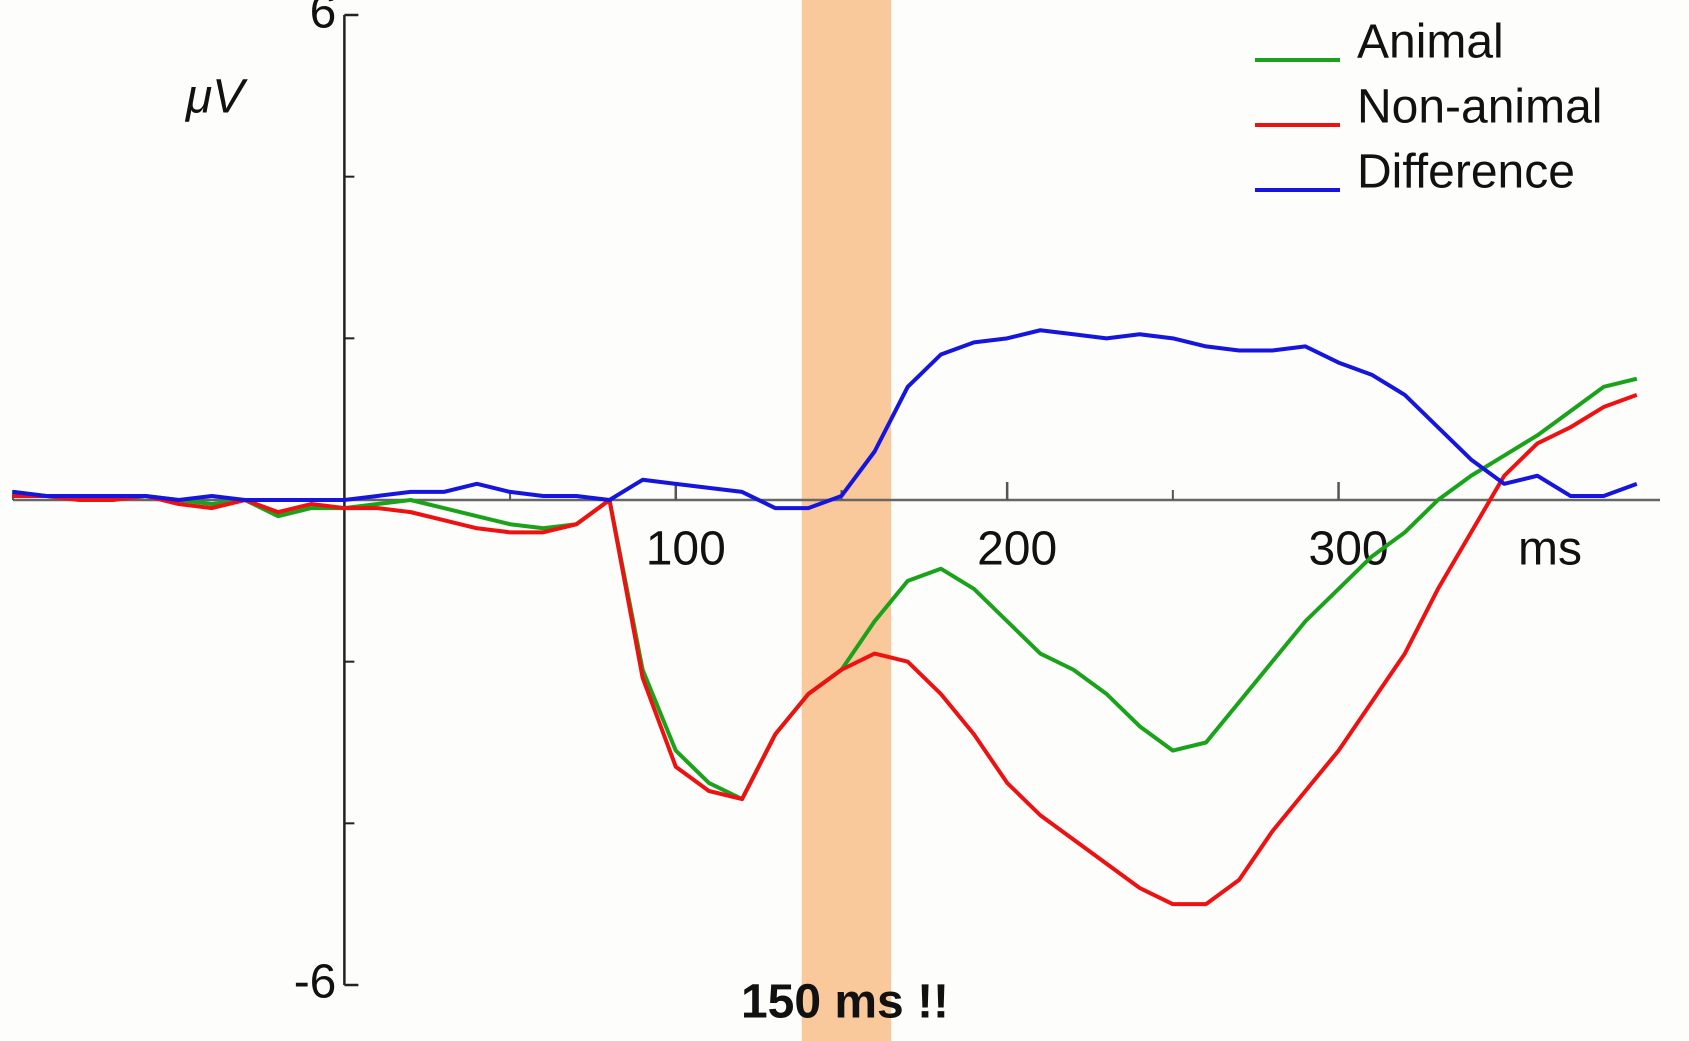  I want to click on y-axis-label: μV, so click(216, 97).